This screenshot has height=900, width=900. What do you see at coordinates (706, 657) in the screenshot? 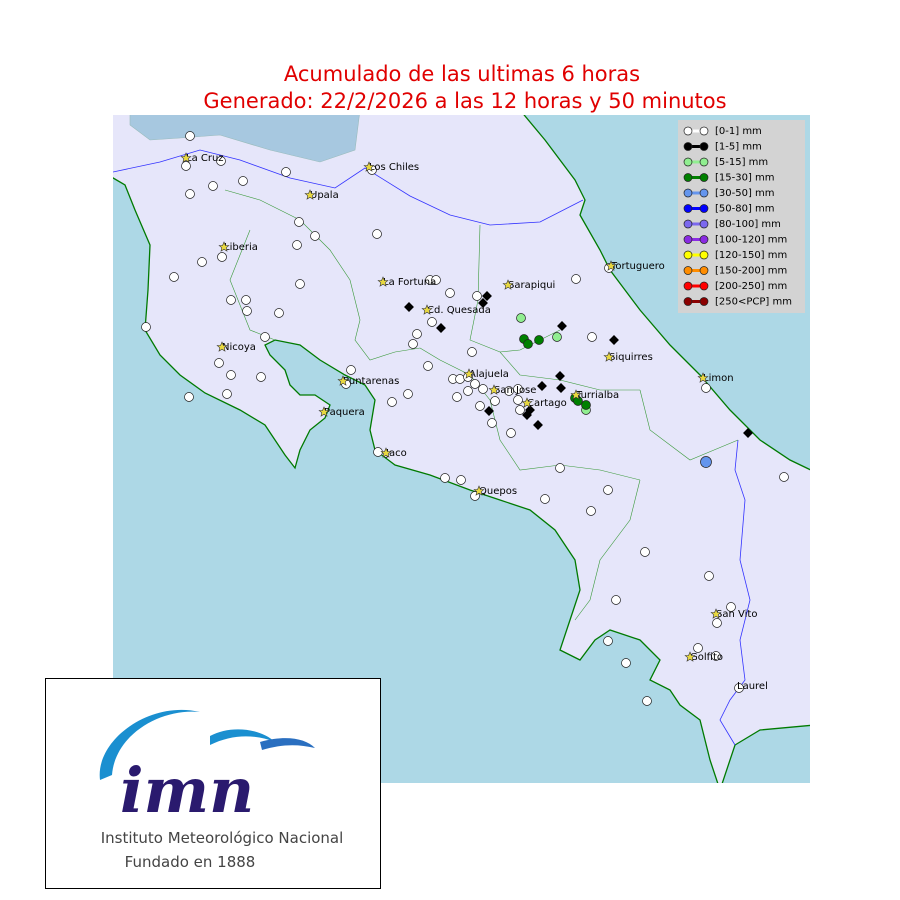
I see `place-label: Golfito` at bounding box center [706, 657].